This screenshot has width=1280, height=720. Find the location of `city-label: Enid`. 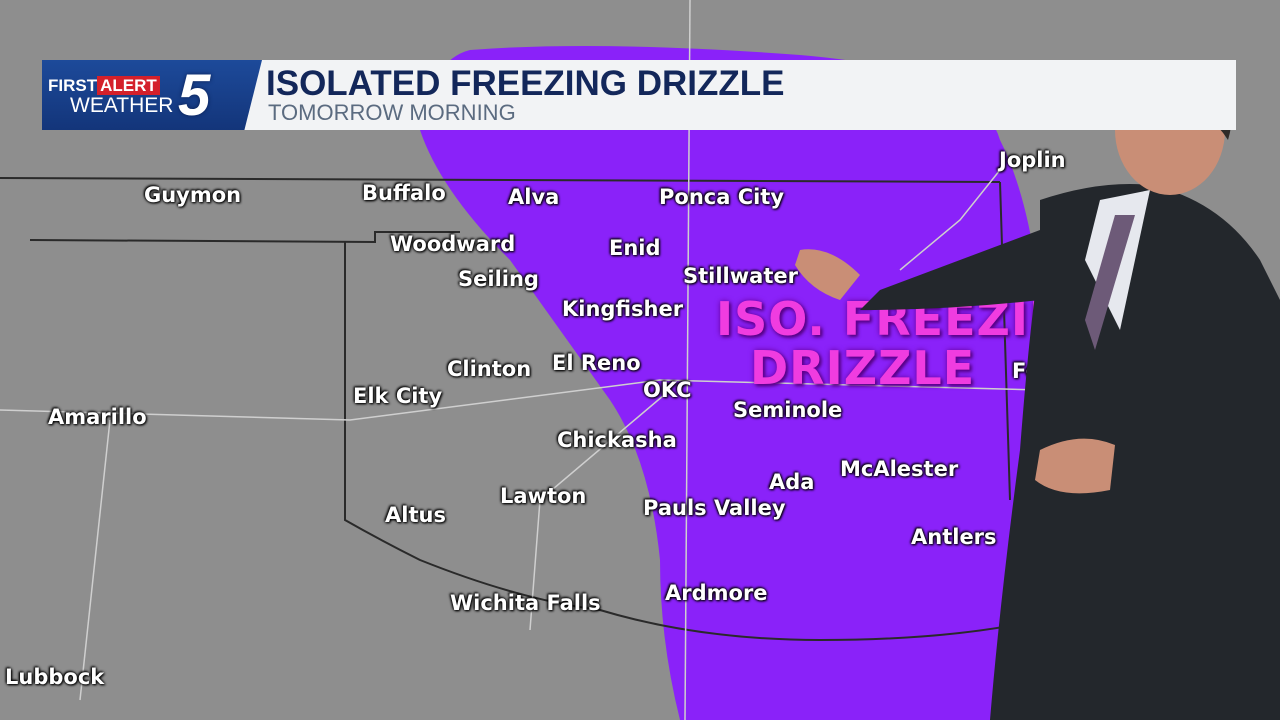

city-label: Enid is located at coordinates (635, 248).